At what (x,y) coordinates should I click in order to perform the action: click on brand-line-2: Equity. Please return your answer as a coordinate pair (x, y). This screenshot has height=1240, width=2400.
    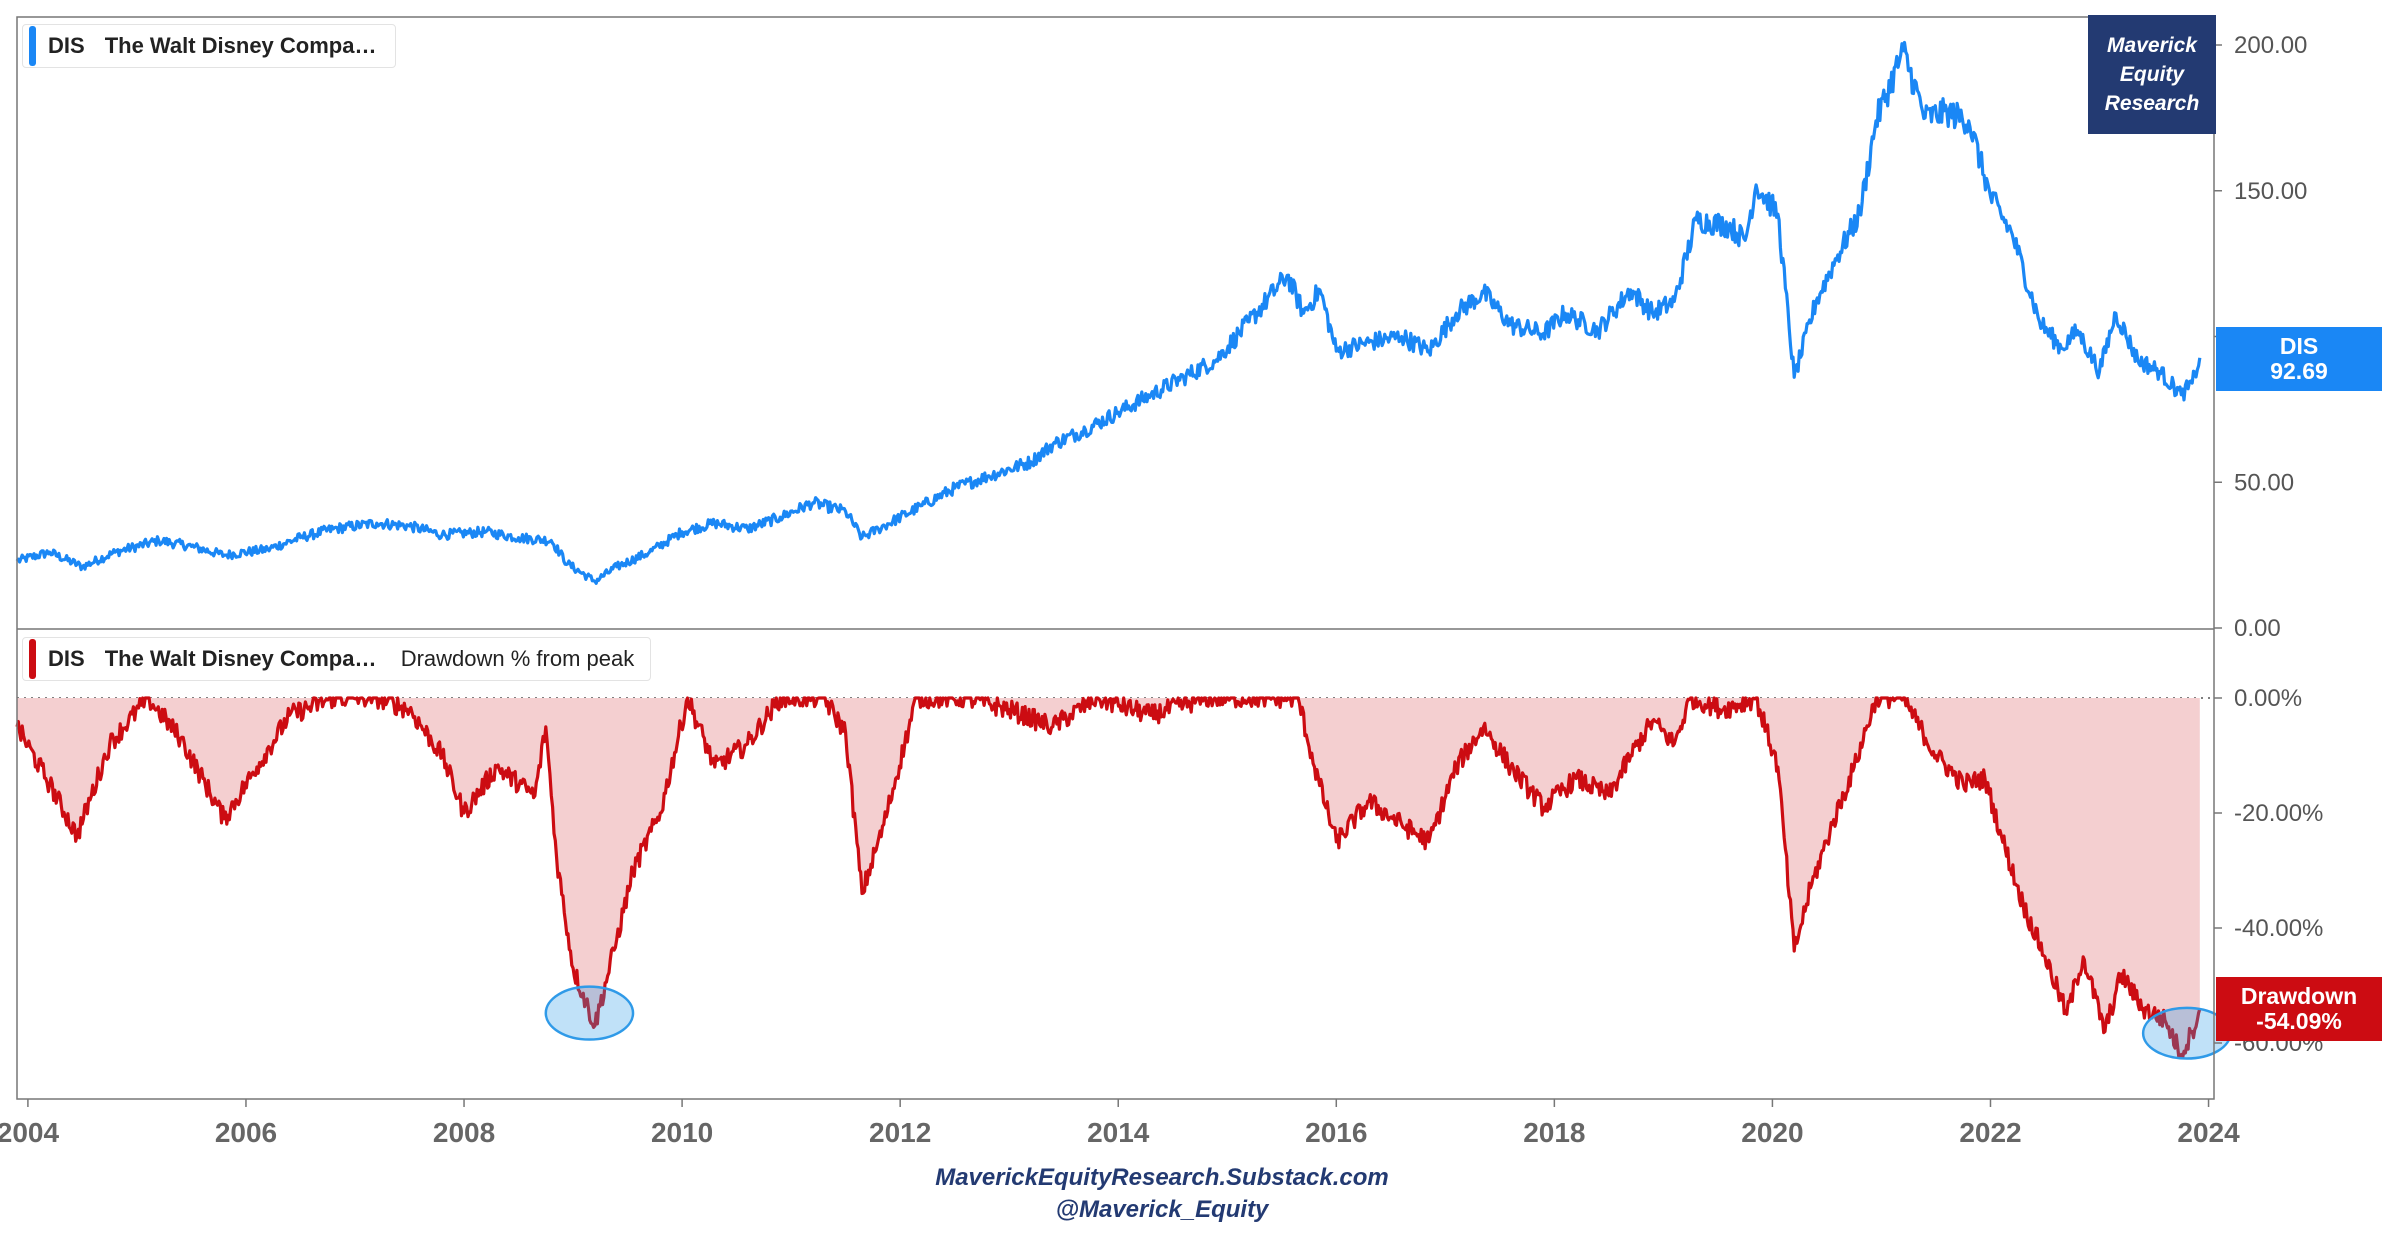
    Looking at the image, I should click on (2152, 74).